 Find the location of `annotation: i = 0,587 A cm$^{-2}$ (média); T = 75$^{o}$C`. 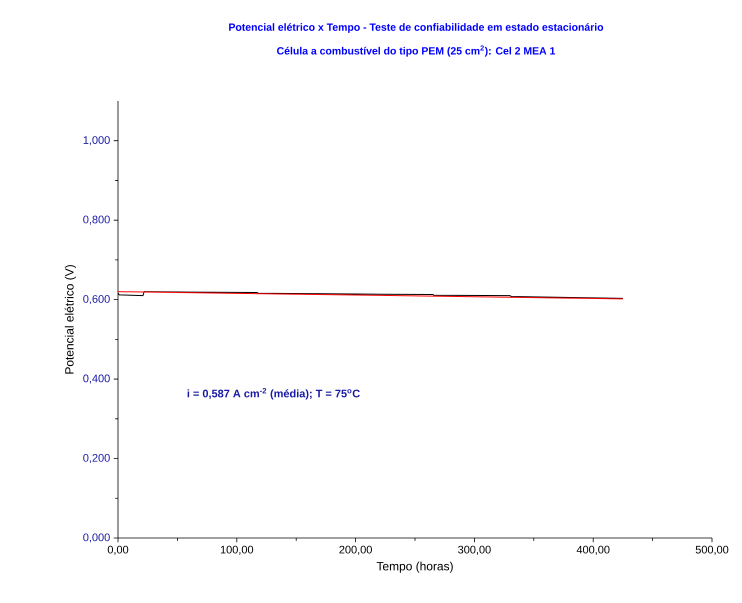

annotation: i = 0,587 A cm$^{-2}$ (média); T = 75$^{o}$C is located at coordinates (274, 394).